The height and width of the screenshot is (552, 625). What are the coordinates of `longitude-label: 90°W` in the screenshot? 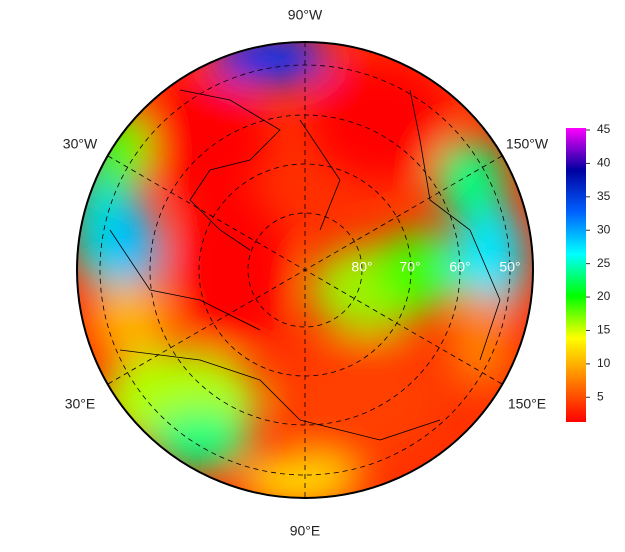 It's located at (305, 15).